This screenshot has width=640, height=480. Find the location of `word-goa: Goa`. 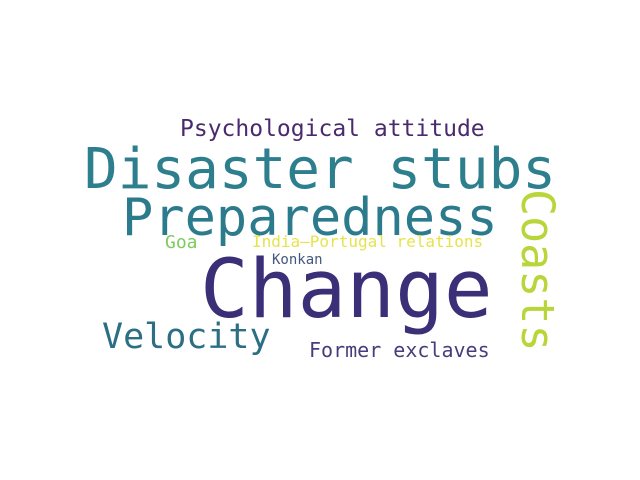

word-goa: Goa is located at coordinates (181, 242).